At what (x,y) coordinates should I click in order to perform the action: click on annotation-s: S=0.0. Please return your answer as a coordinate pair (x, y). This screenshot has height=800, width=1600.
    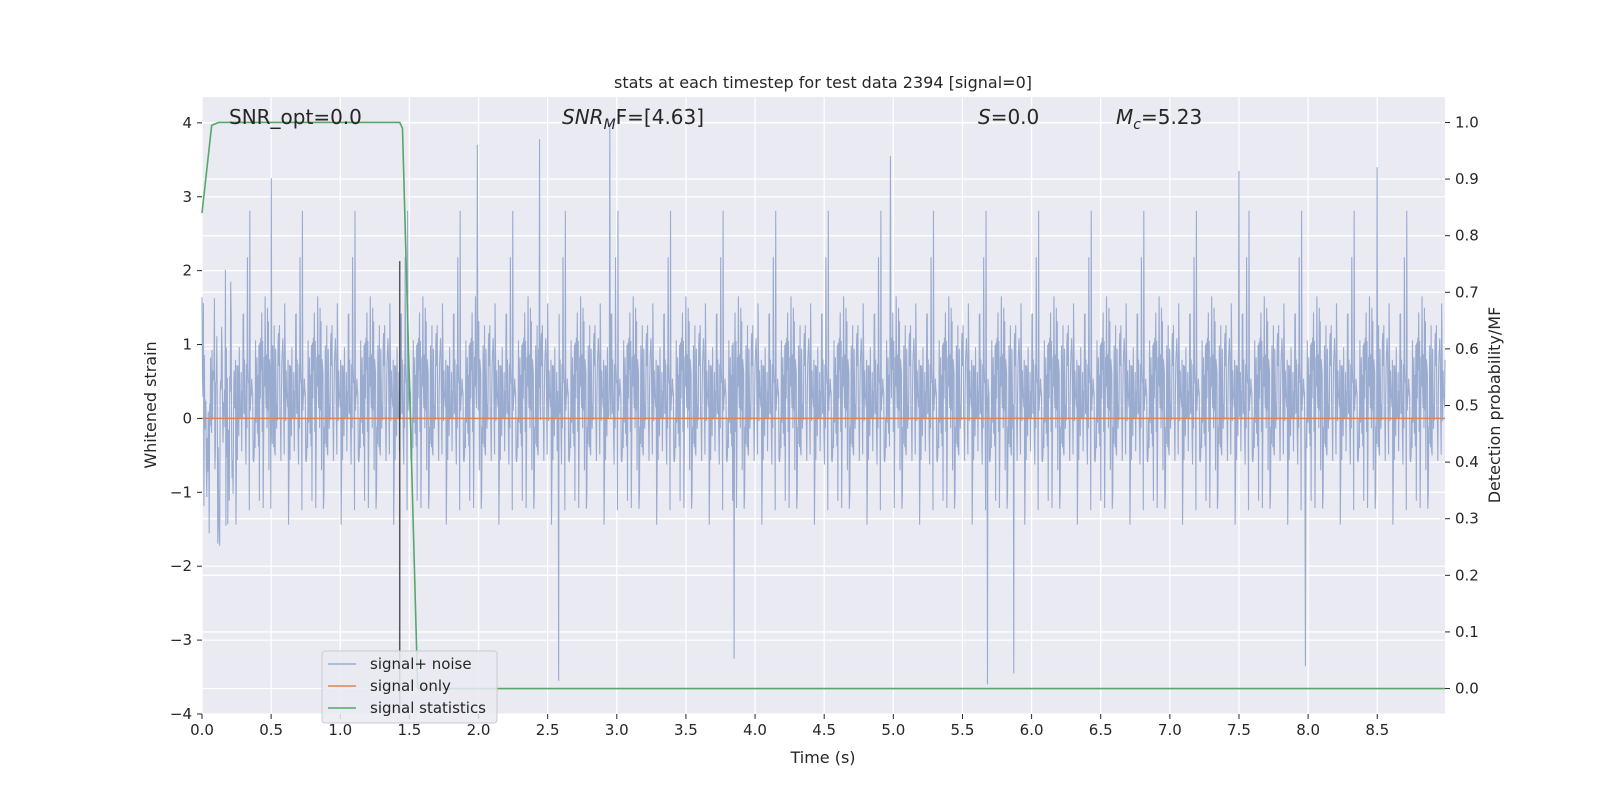
    Looking at the image, I should click on (1008, 117).